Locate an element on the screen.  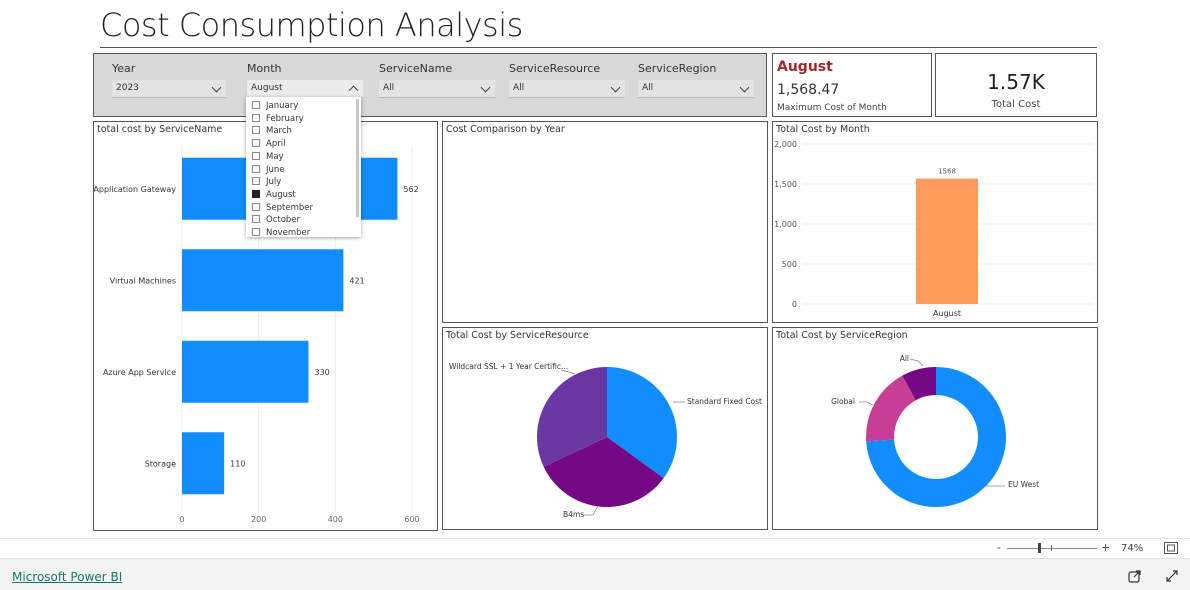
month-option: July is located at coordinates (266, 183).